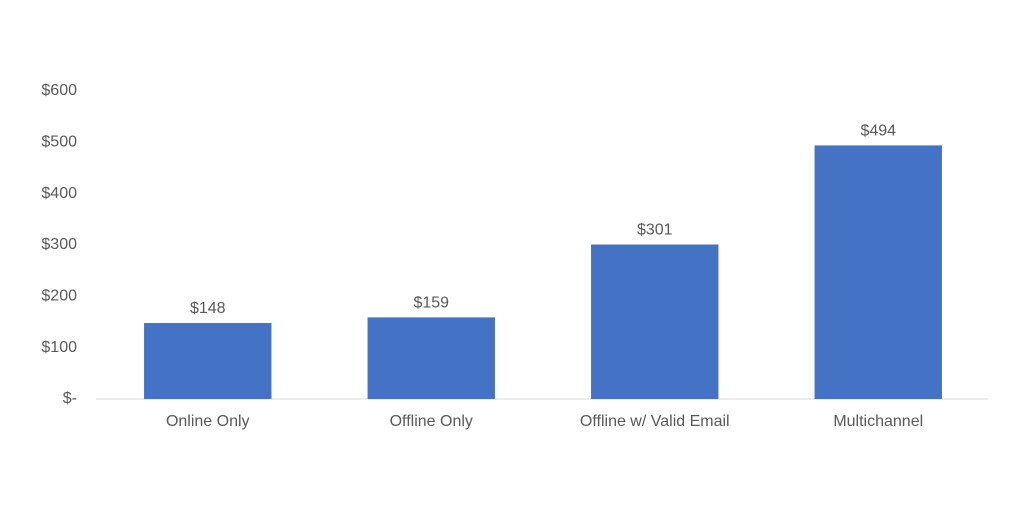 Image resolution: width=1024 pixels, height=512 pixels. I want to click on x-tick-label: Multichannel, so click(878, 421).